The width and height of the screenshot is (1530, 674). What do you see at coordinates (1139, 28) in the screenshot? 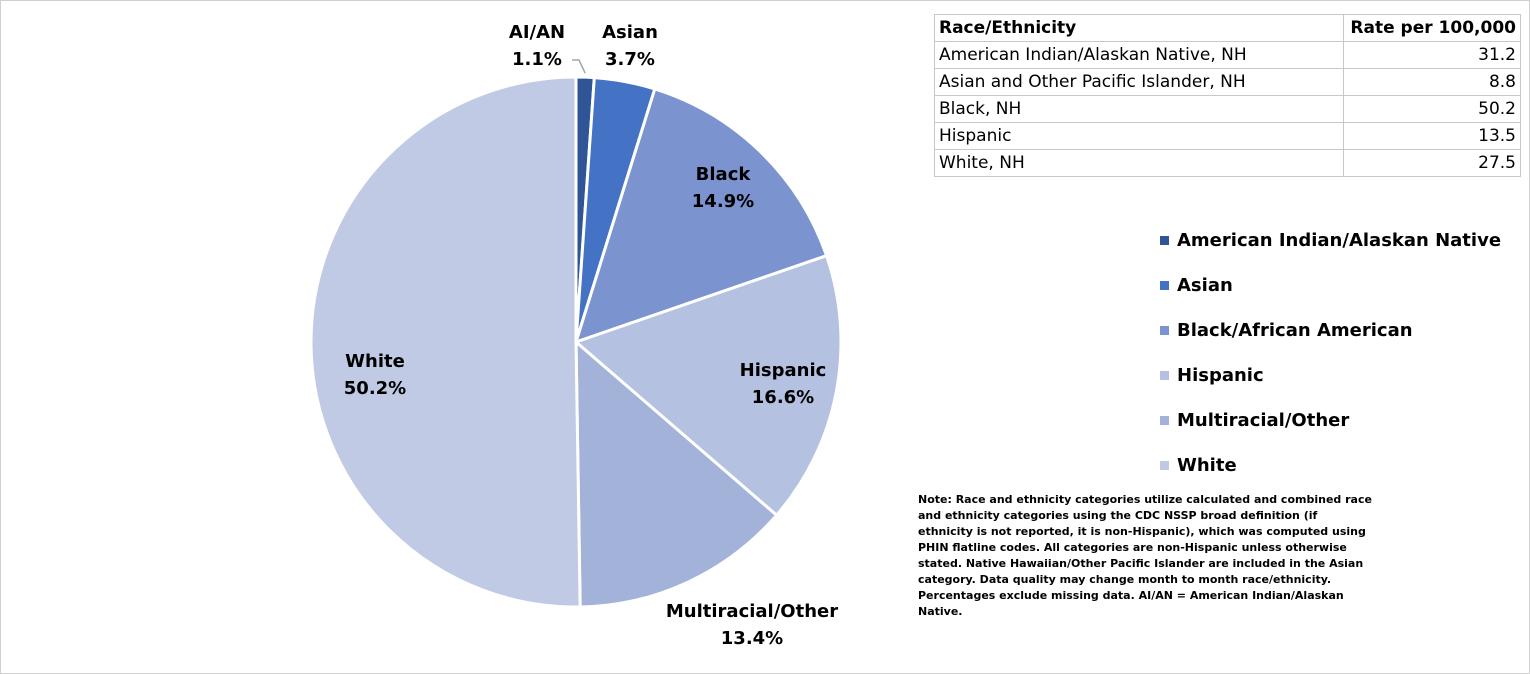
I see `header-cell: Race/Ethnicity` at bounding box center [1139, 28].